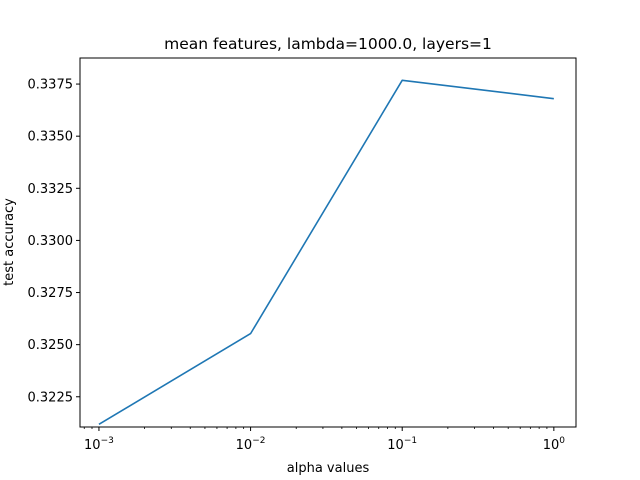  Describe the element at coordinates (51, 293) in the screenshot. I see `y-tick-label: 0.3275` at that location.